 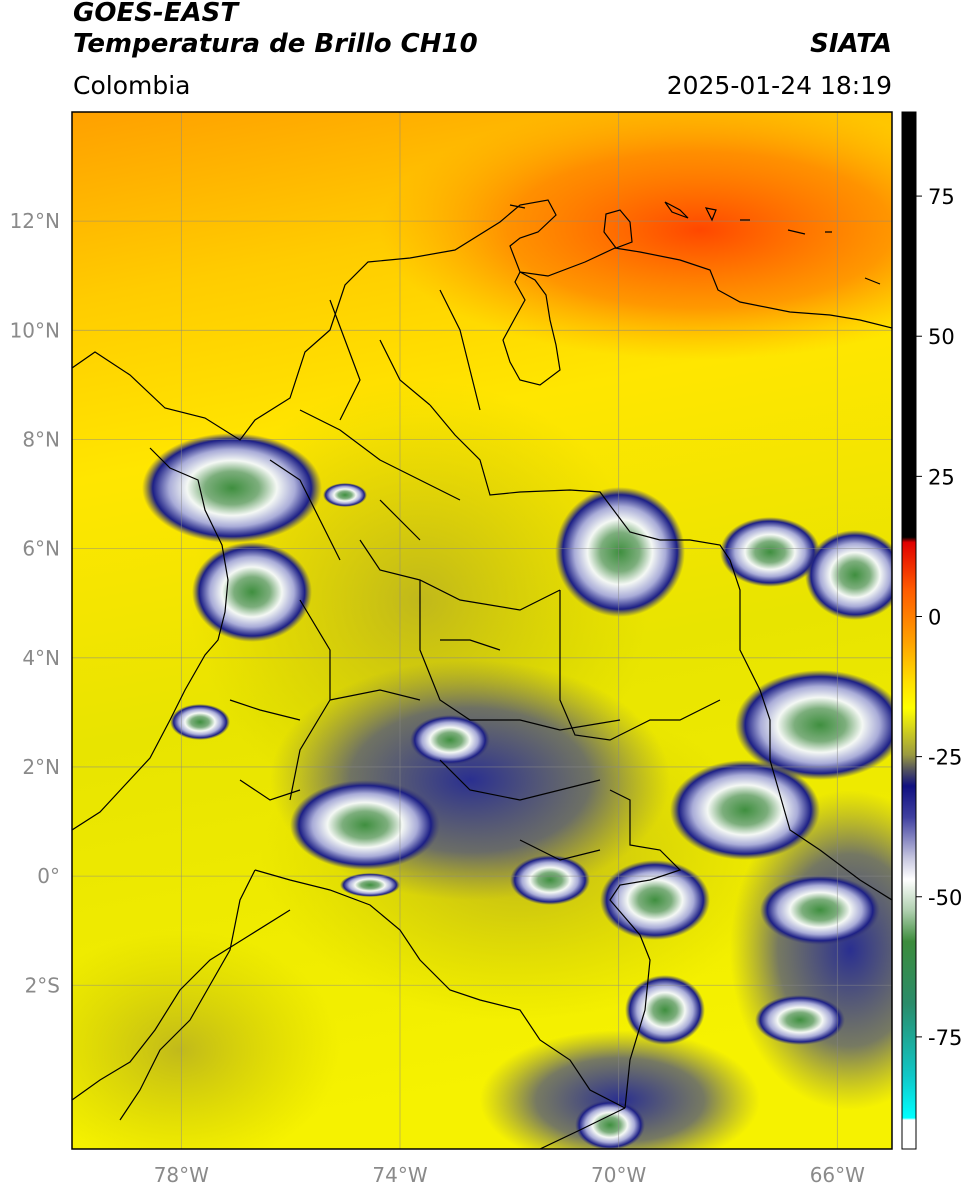 What do you see at coordinates (618, 229) in the screenshot?
I see `coastline-island` at bounding box center [618, 229].